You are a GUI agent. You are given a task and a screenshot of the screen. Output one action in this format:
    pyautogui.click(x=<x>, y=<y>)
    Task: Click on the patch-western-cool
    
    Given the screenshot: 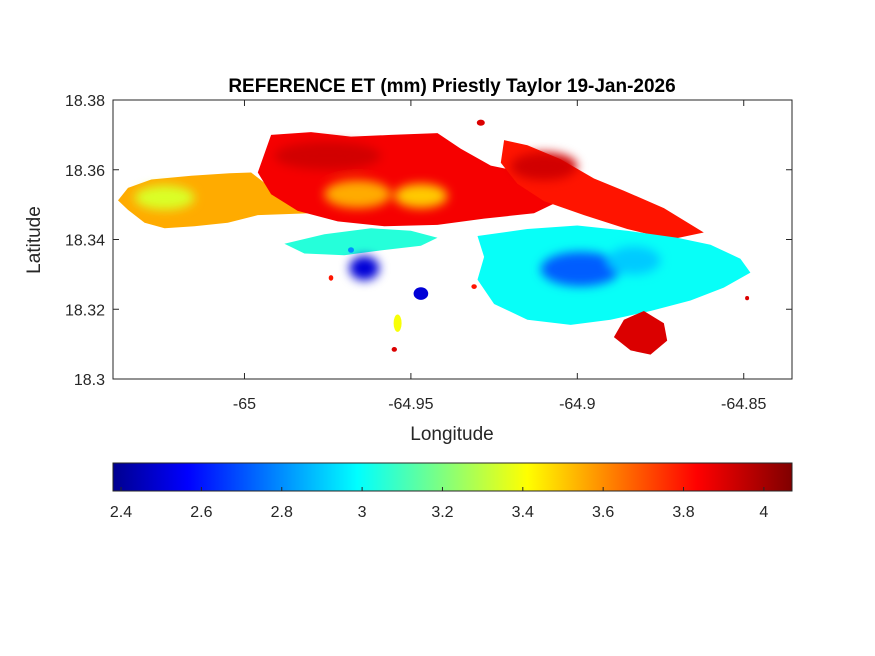 What is the action you would take?
    pyautogui.click(x=164, y=197)
    